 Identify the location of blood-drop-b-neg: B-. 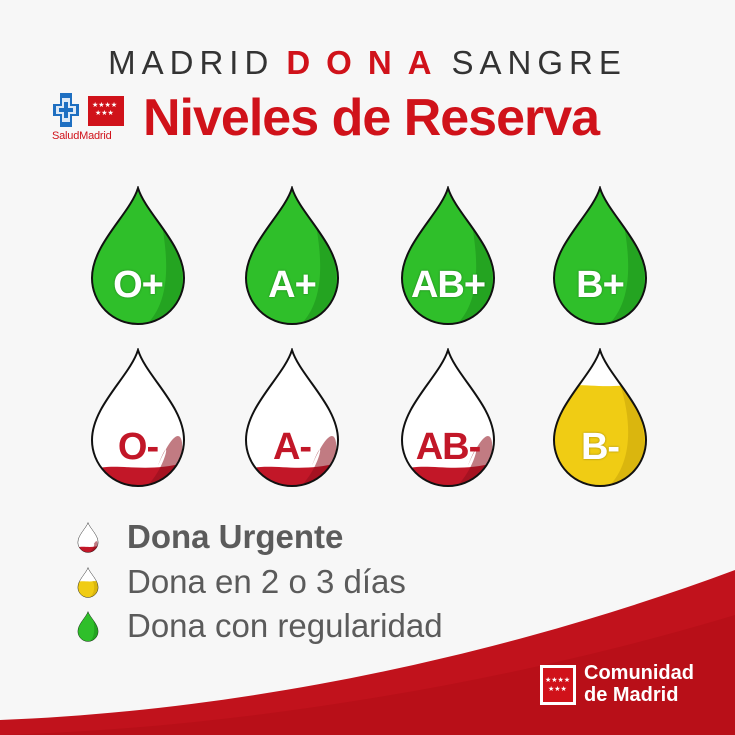
(600, 418).